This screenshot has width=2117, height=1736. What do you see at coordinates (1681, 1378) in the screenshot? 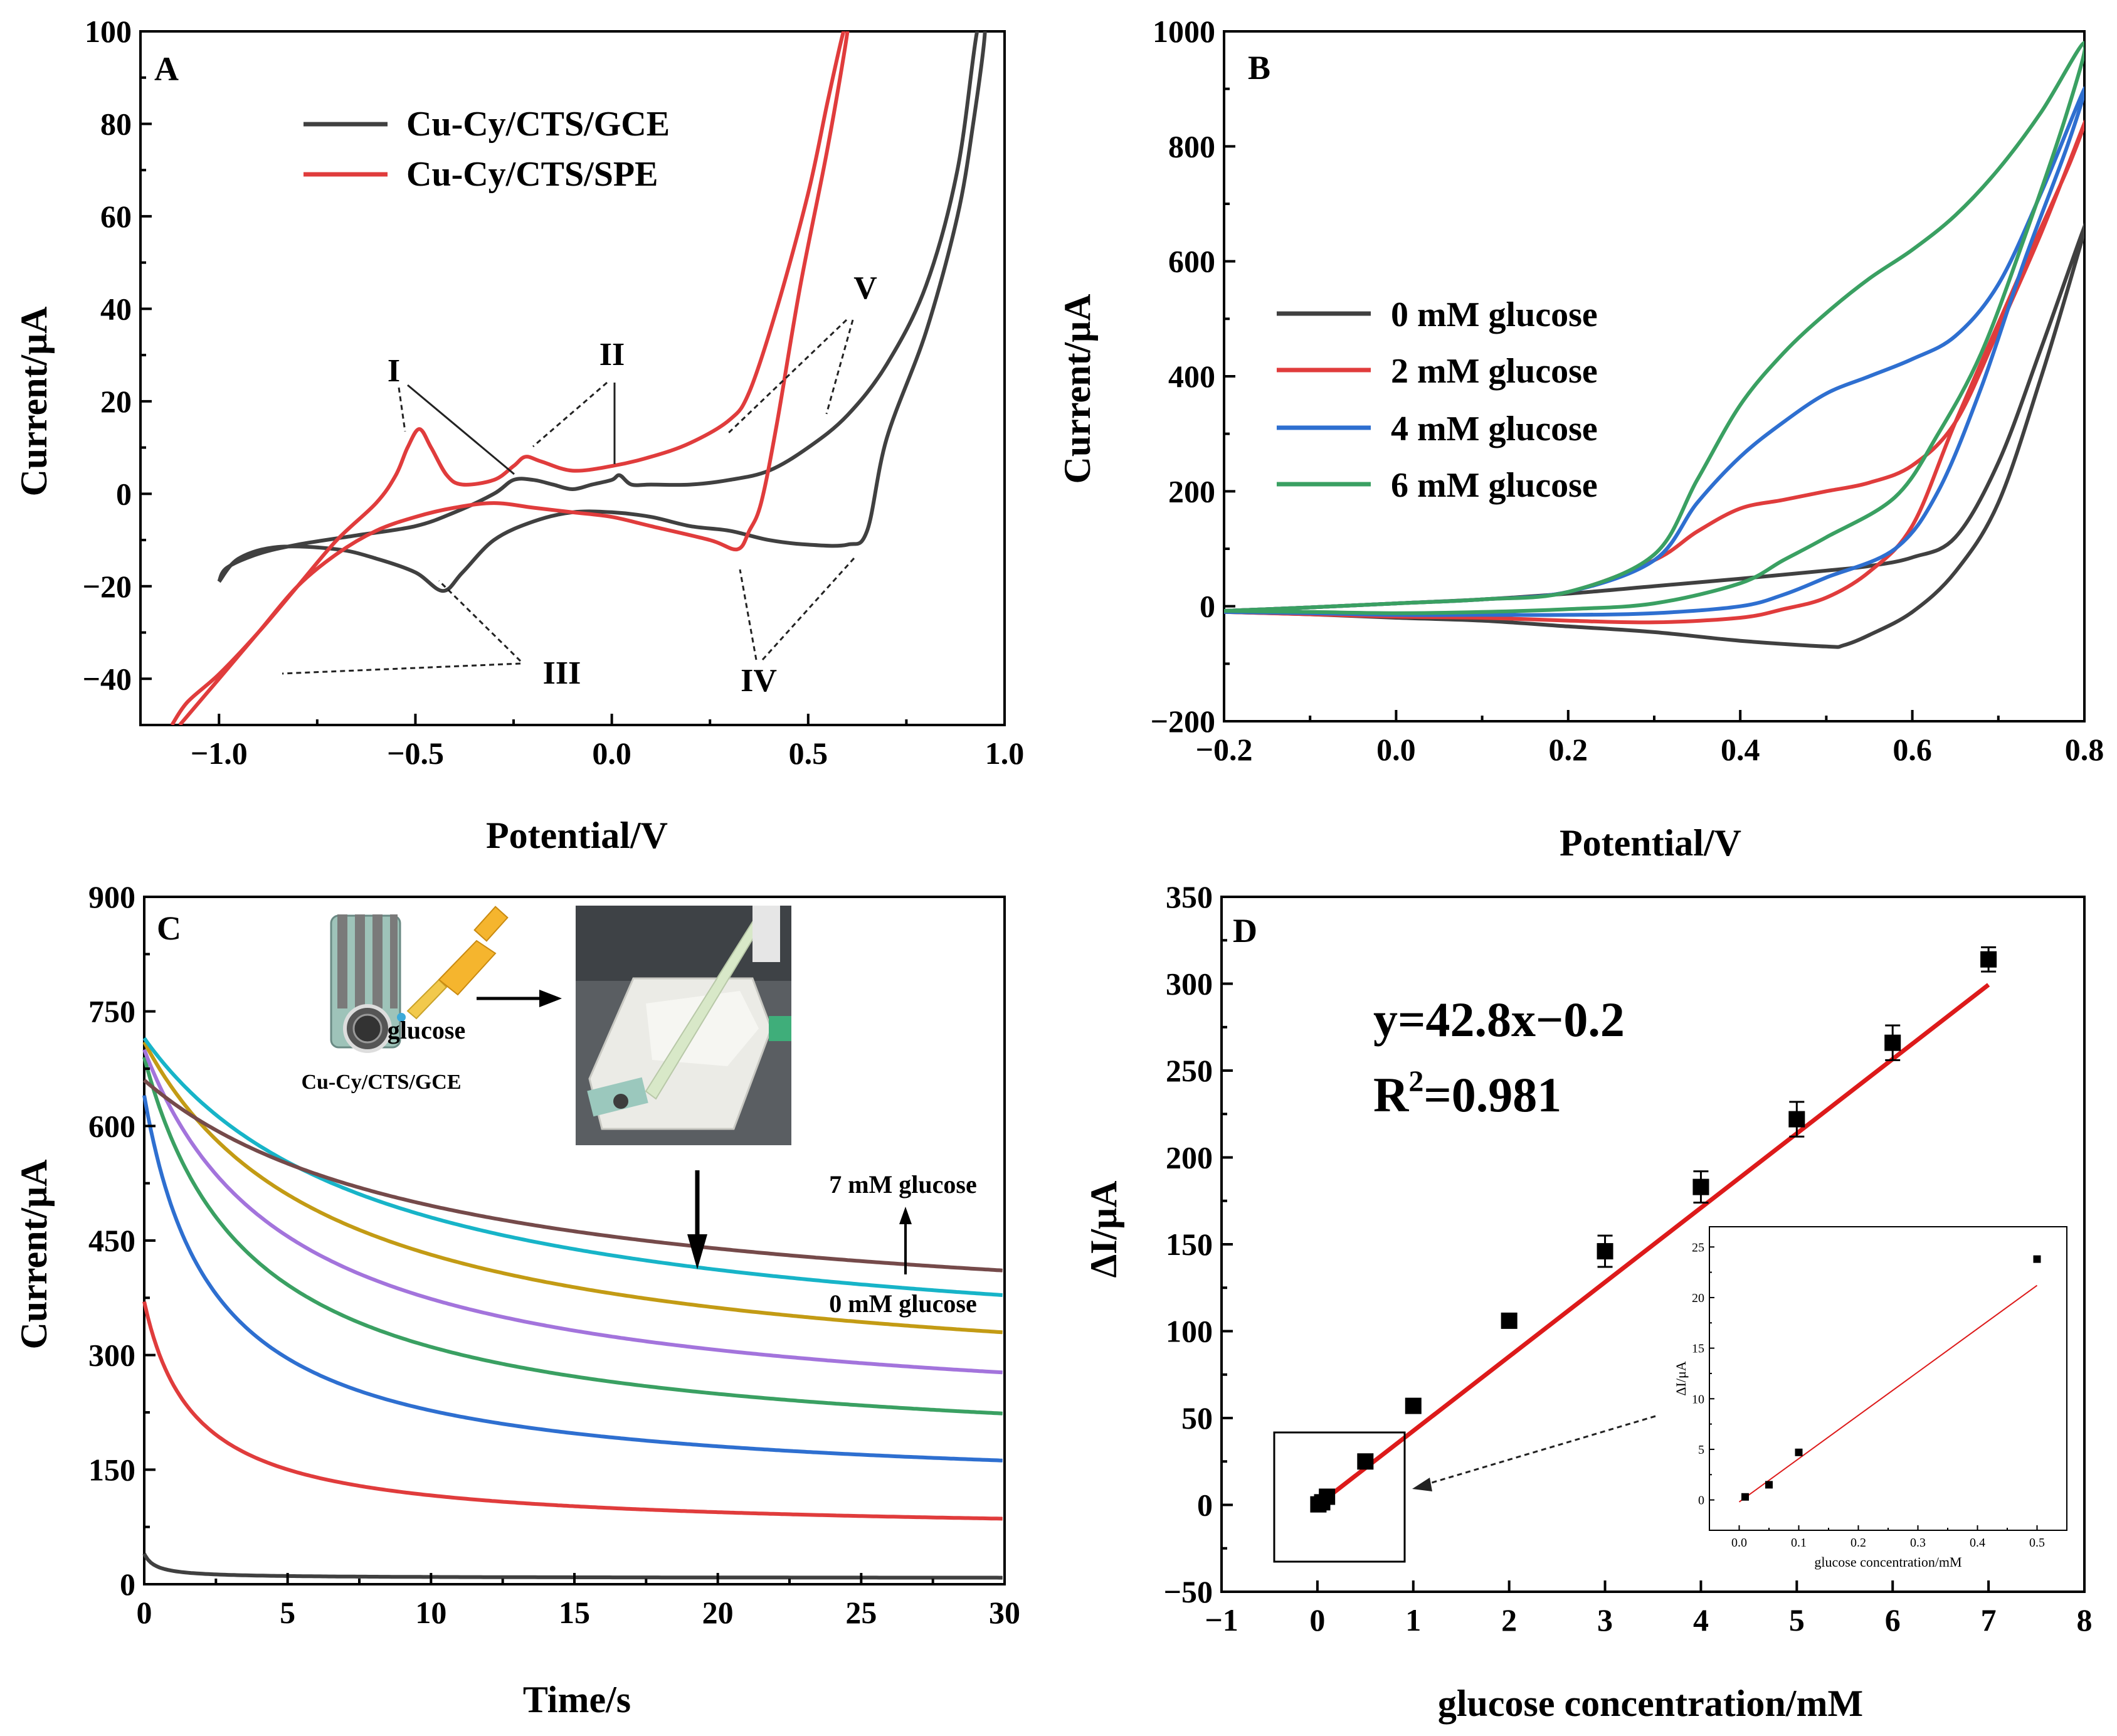
I see `inset-ylabel: ΔI/μA` at bounding box center [1681, 1378].